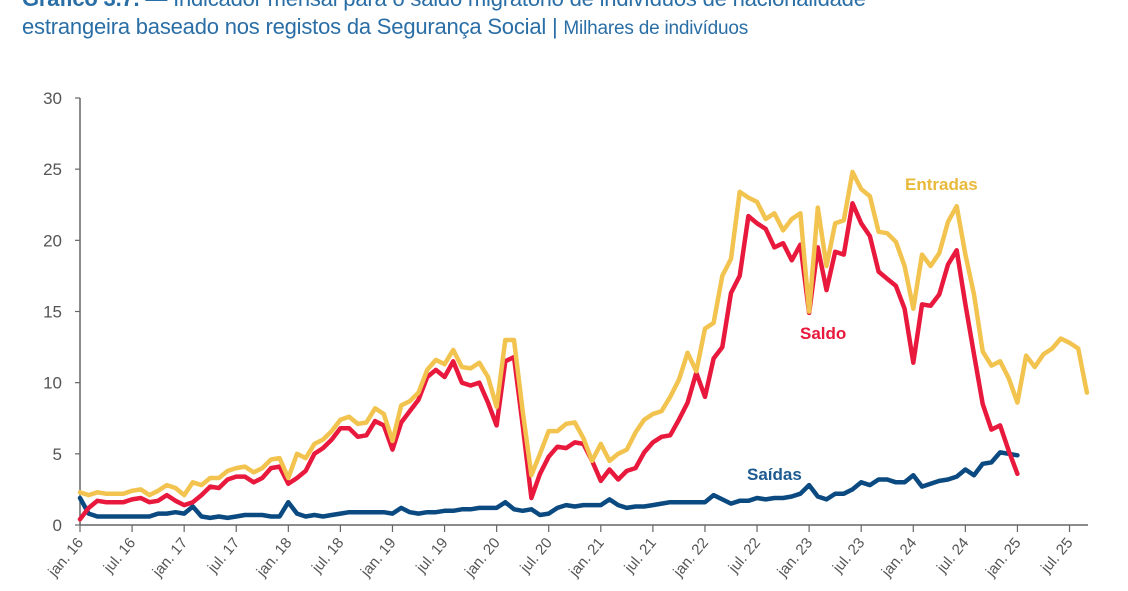 This screenshot has height=591, width=1128. Describe the element at coordinates (378, 558) in the screenshot. I see `x-tick-label: jan. 19` at that location.